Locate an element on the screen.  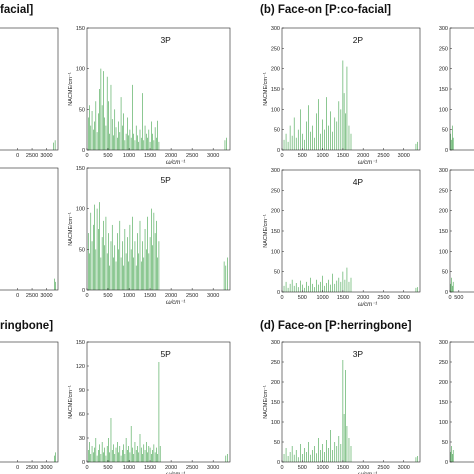
bars-d-right is located at coordinates (452, 454).